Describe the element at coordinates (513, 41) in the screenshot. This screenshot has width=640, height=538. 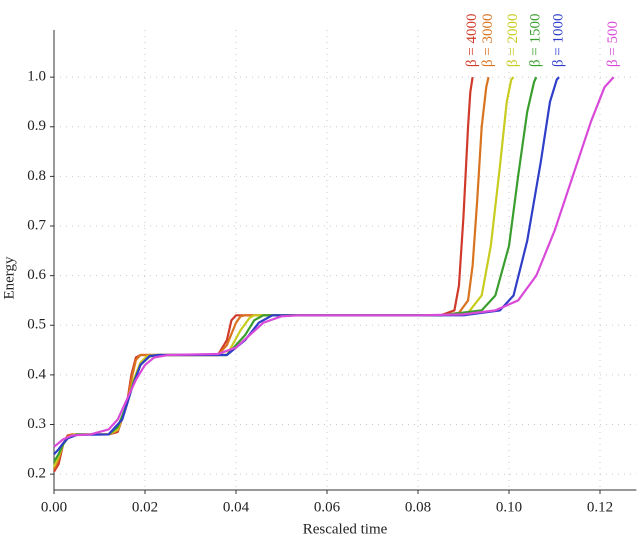
I see `series-label: β = 2000` at that location.